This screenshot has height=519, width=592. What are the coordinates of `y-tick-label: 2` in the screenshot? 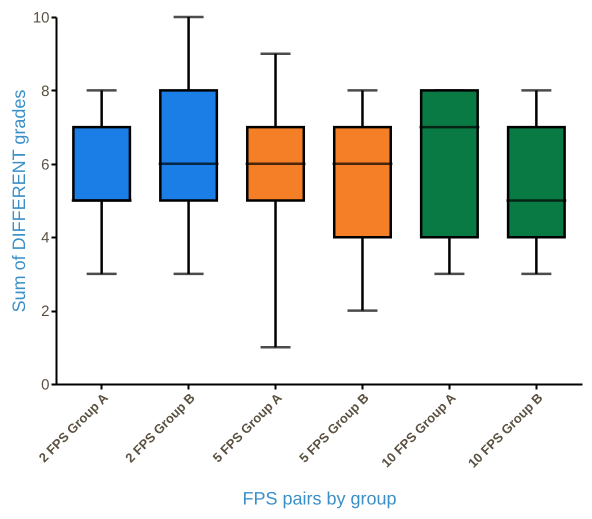 It's located at (45, 311).